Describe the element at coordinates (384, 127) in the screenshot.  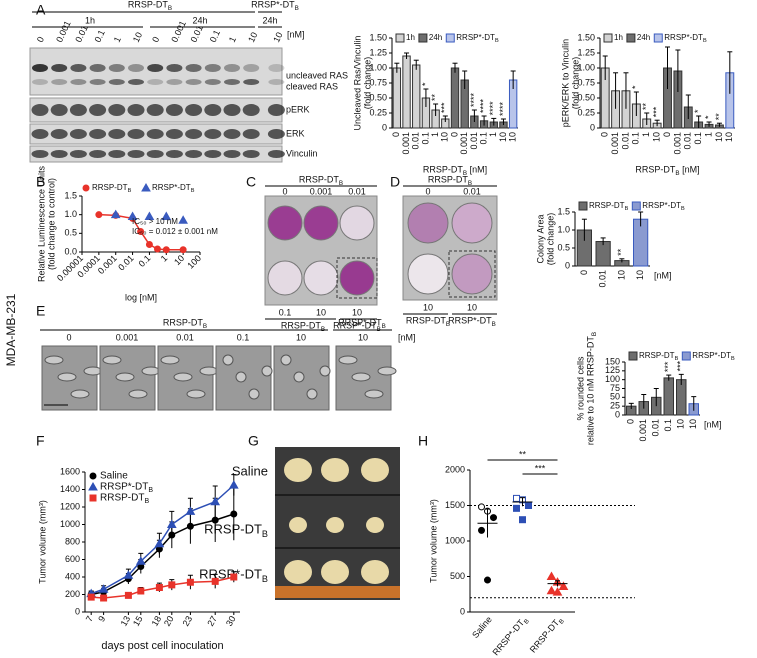
I see `y-tick-label: 0` at that location.